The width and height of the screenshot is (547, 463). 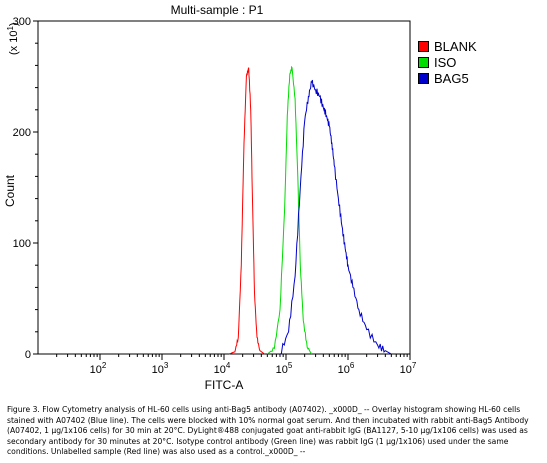 I want to click on y-multiplier-prefix: (x 10, so click(x=14, y=43).